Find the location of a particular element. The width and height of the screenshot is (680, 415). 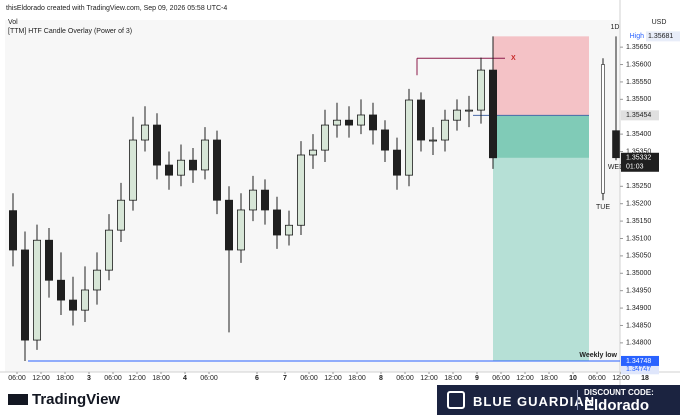

entry-tag-bg is located at coordinates (640, 115).